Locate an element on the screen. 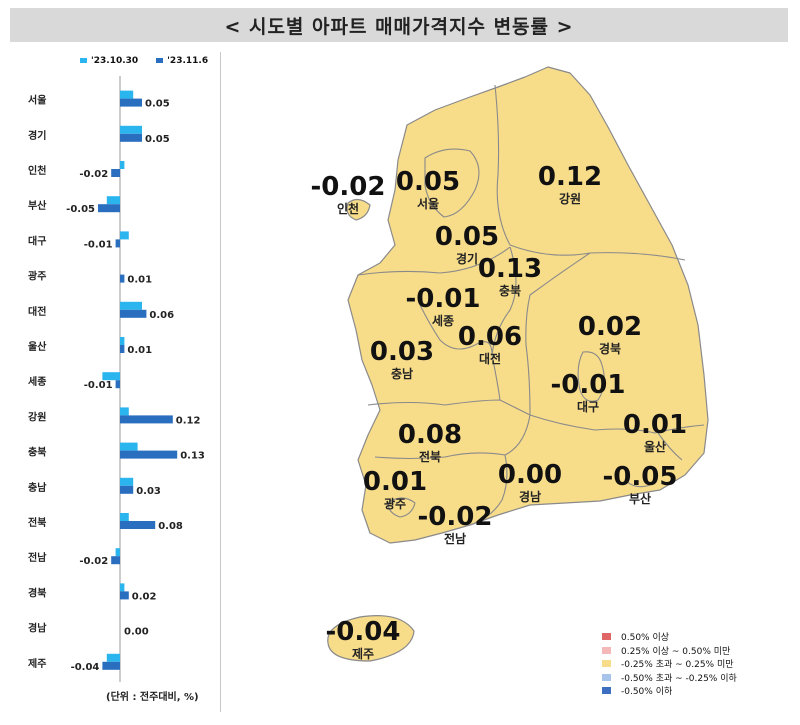  category-label: 광주 is located at coordinates (37, 277).